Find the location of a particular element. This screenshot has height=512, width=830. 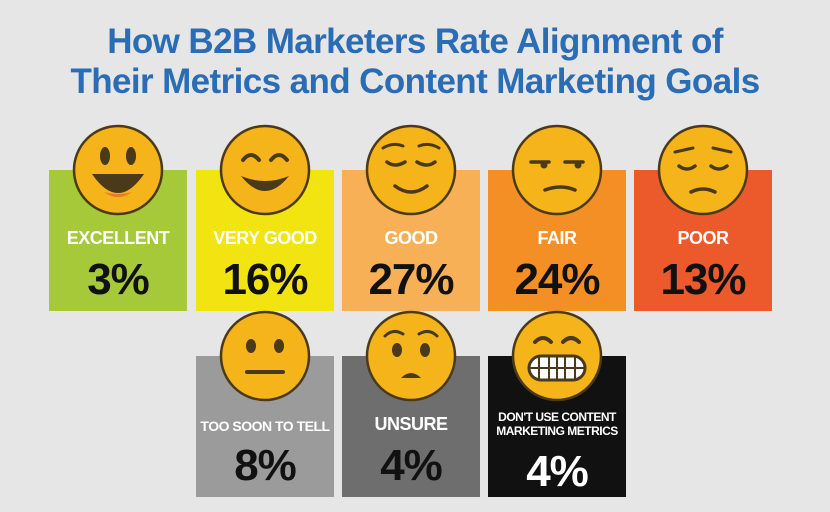

rating-label: EXCELLENT is located at coordinates (118, 238).